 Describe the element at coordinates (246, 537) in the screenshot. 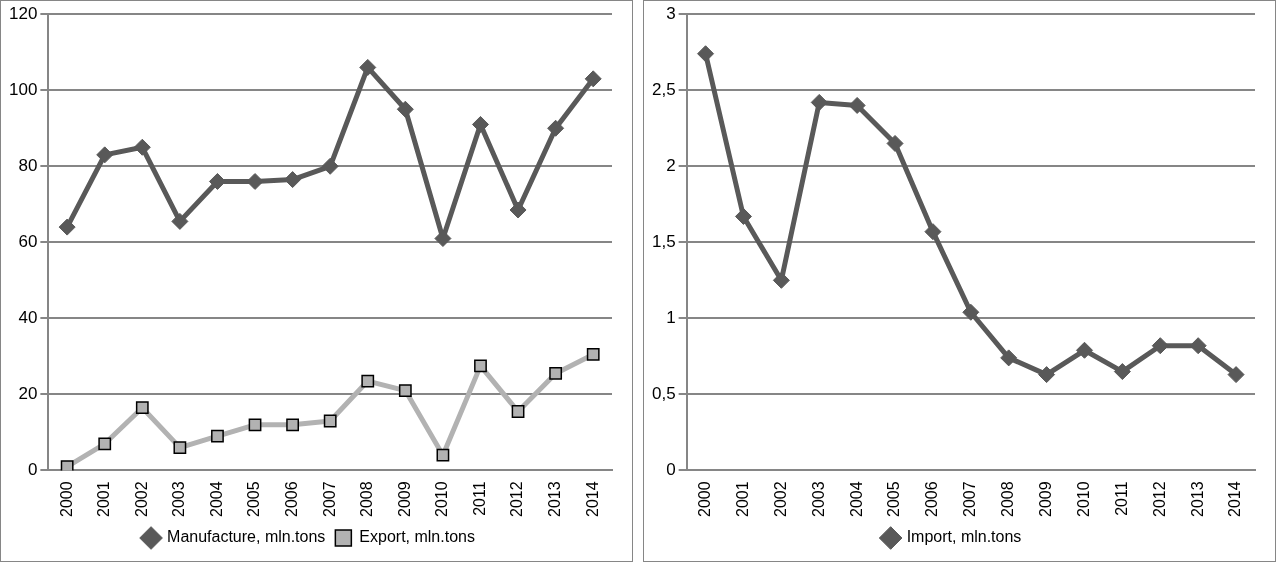

I see `legend-label: Manufacture, mln.tons` at that location.